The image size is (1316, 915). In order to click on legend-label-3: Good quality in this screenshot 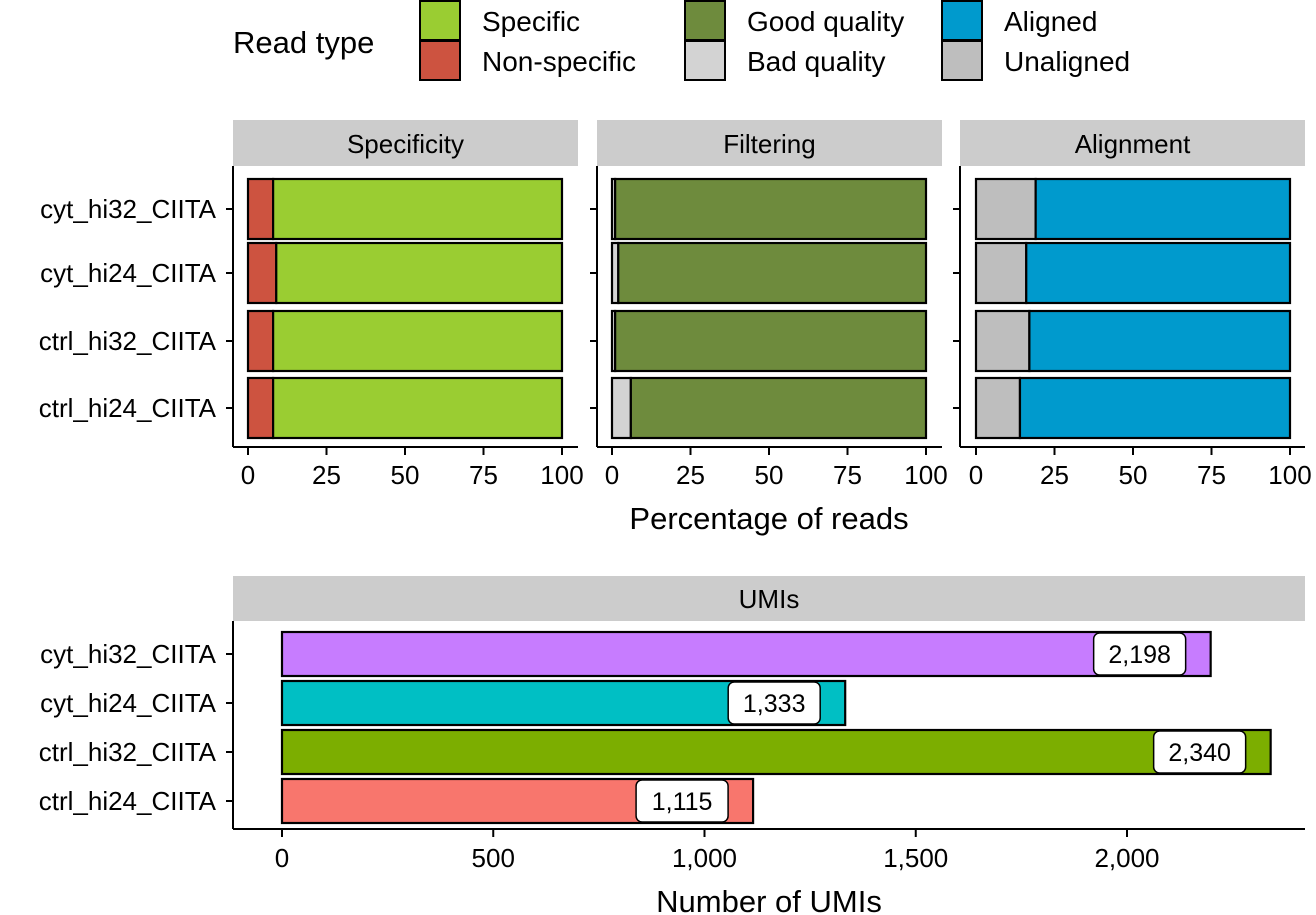, I will do `click(825, 21)`.